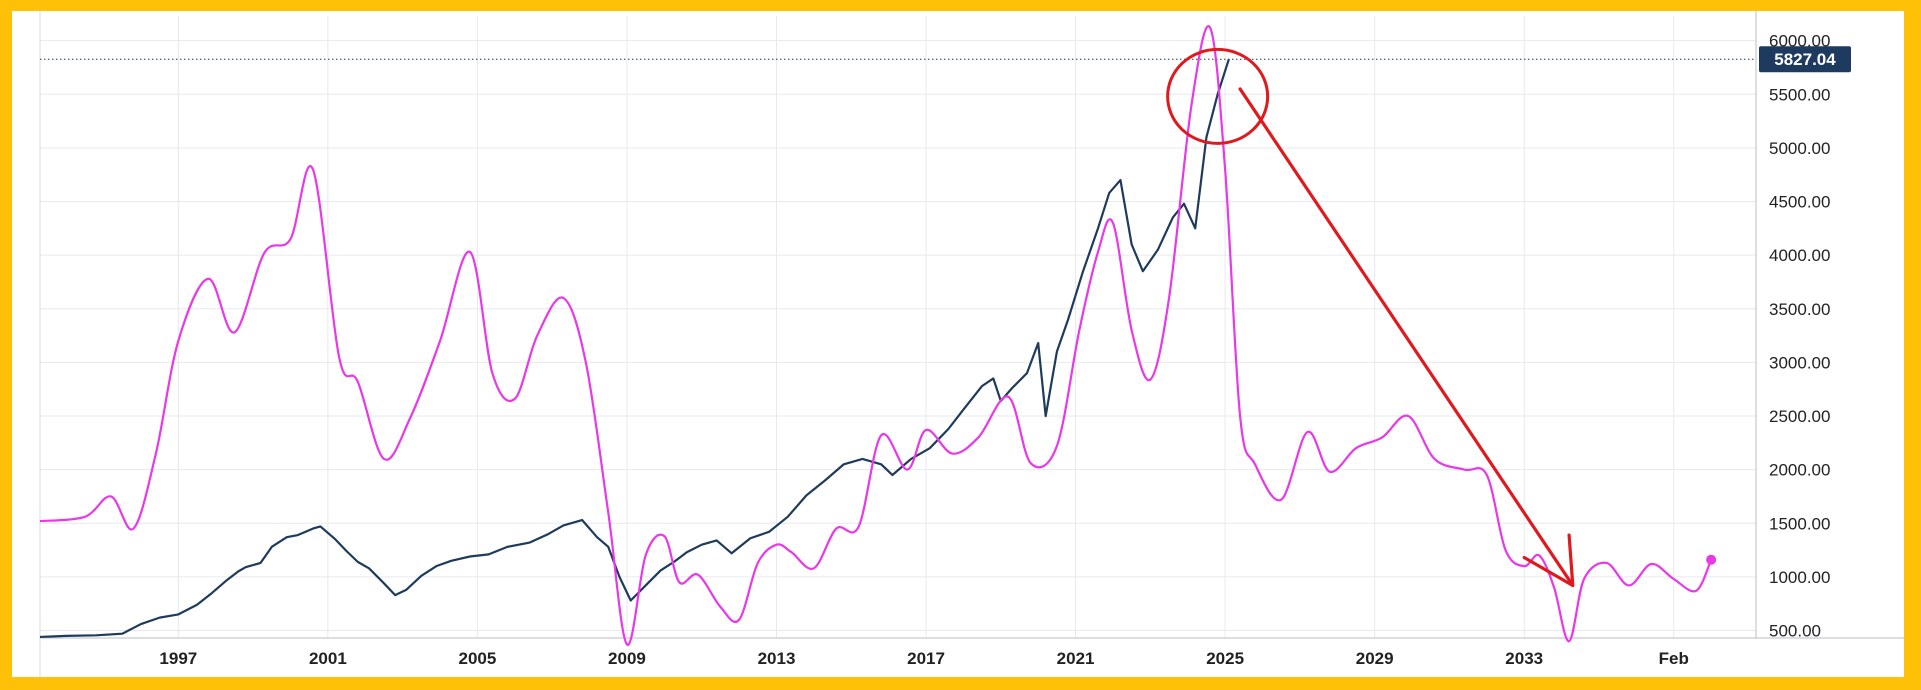  What do you see at coordinates (1406, 337) in the screenshot?
I see `trend-arrow-shaft` at bounding box center [1406, 337].